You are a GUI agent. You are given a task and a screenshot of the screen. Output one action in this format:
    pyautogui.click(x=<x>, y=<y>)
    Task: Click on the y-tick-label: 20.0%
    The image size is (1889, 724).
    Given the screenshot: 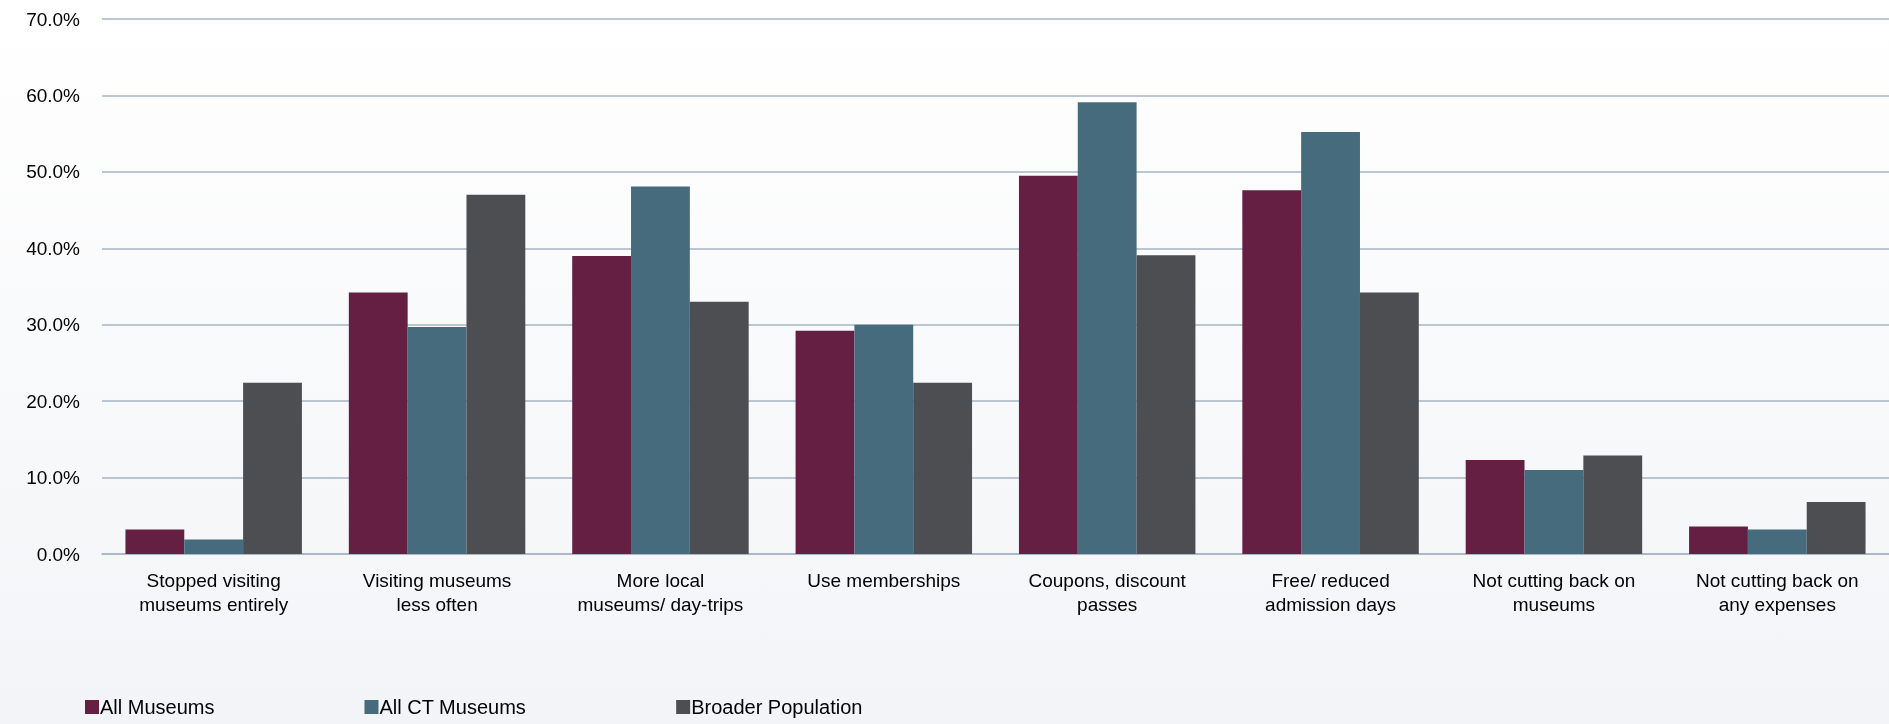 What is the action you would take?
    pyautogui.click(x=53, y=401)
    